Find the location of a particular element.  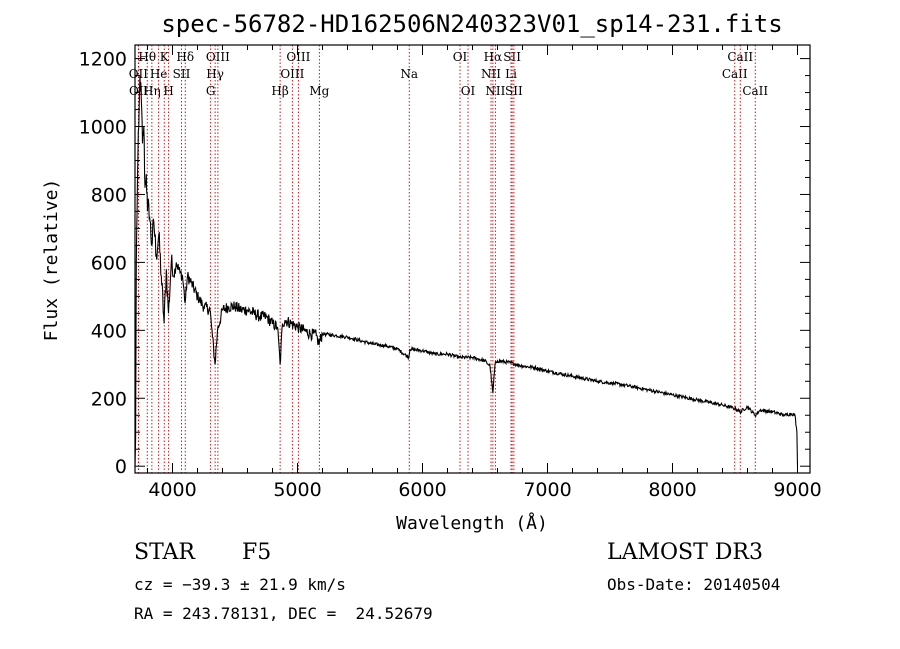

y-tick-label: 1000 is located at coordinates (103, 128).